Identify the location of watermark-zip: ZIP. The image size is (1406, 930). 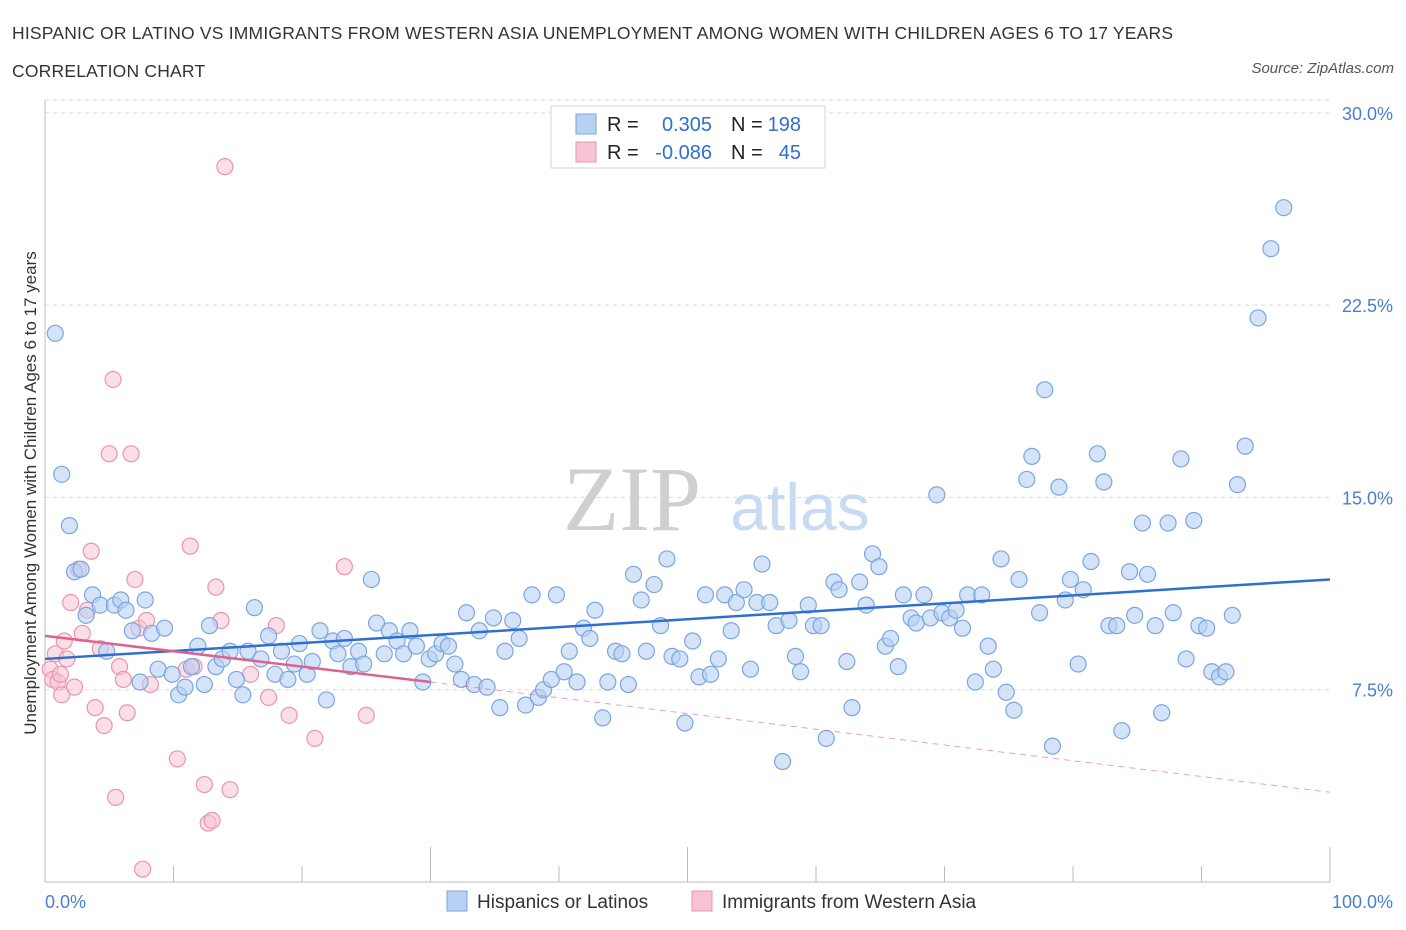
(632, 499).